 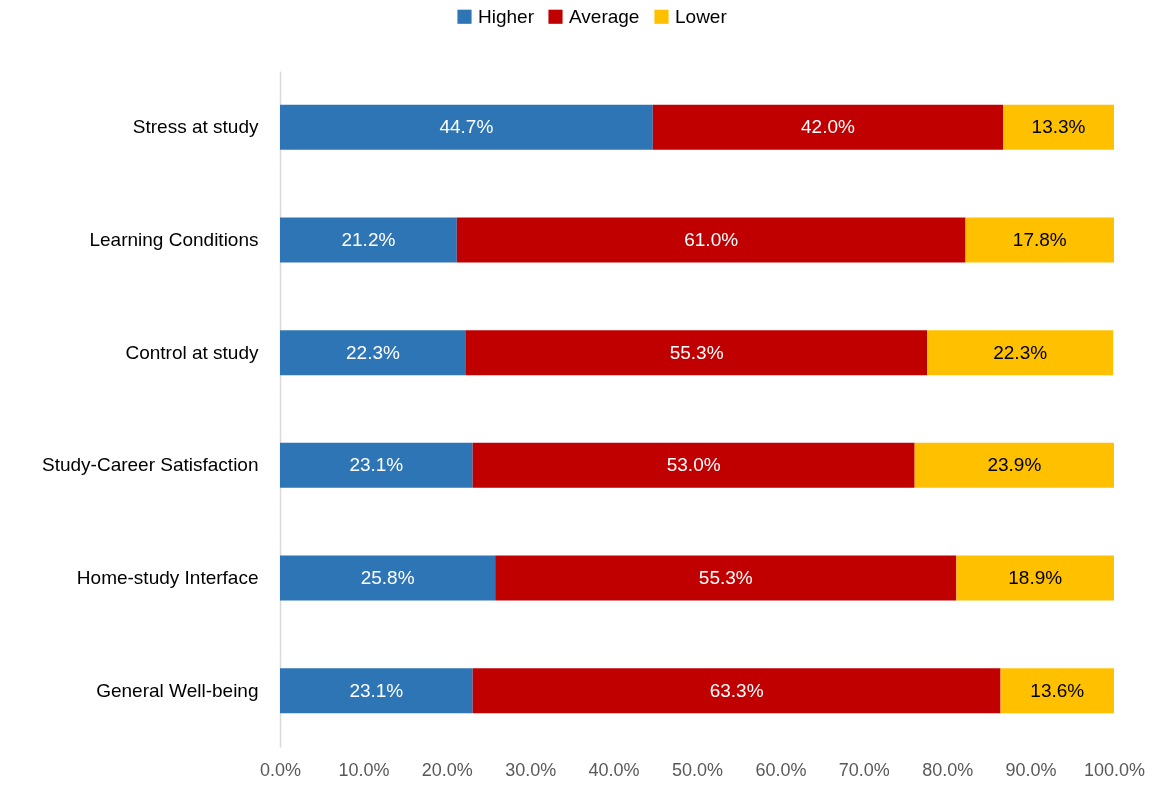 I want to click on y-tick-label: Home-study Interface, so click(x=167, y=577).